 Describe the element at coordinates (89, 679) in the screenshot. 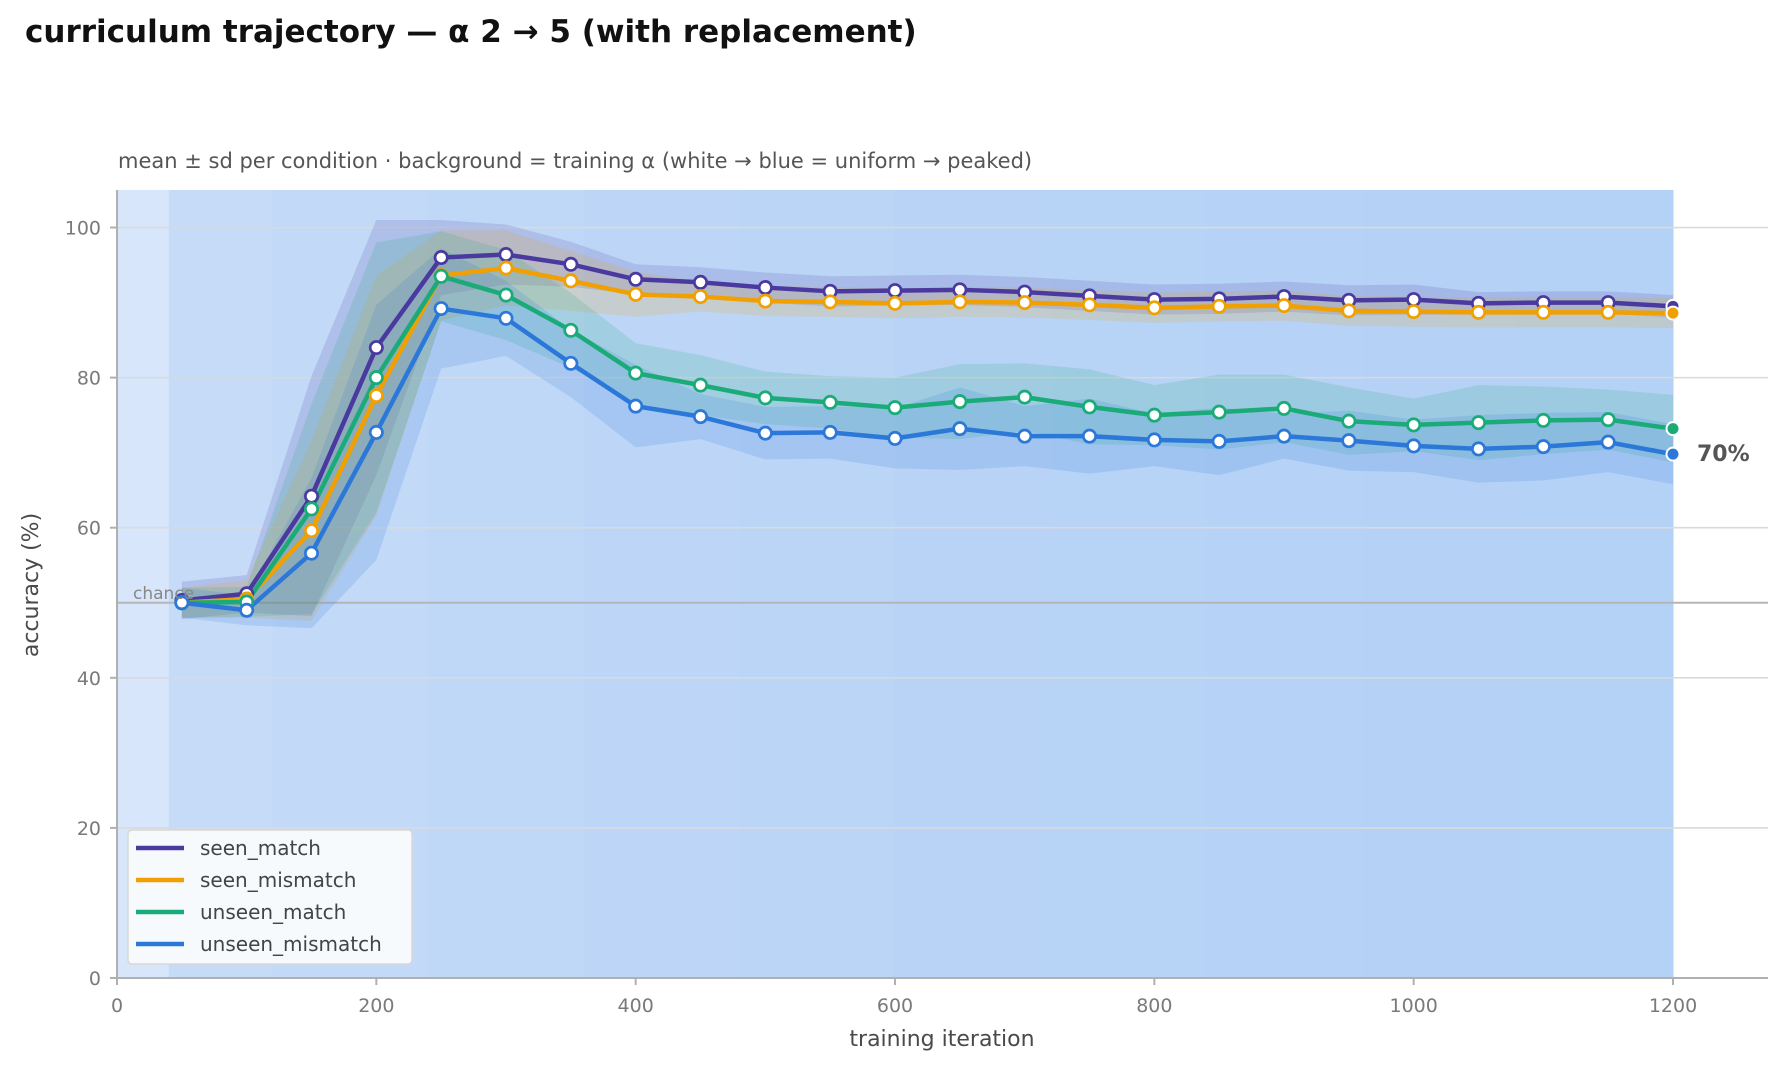

I see `y-tick-label: 40` at that location.